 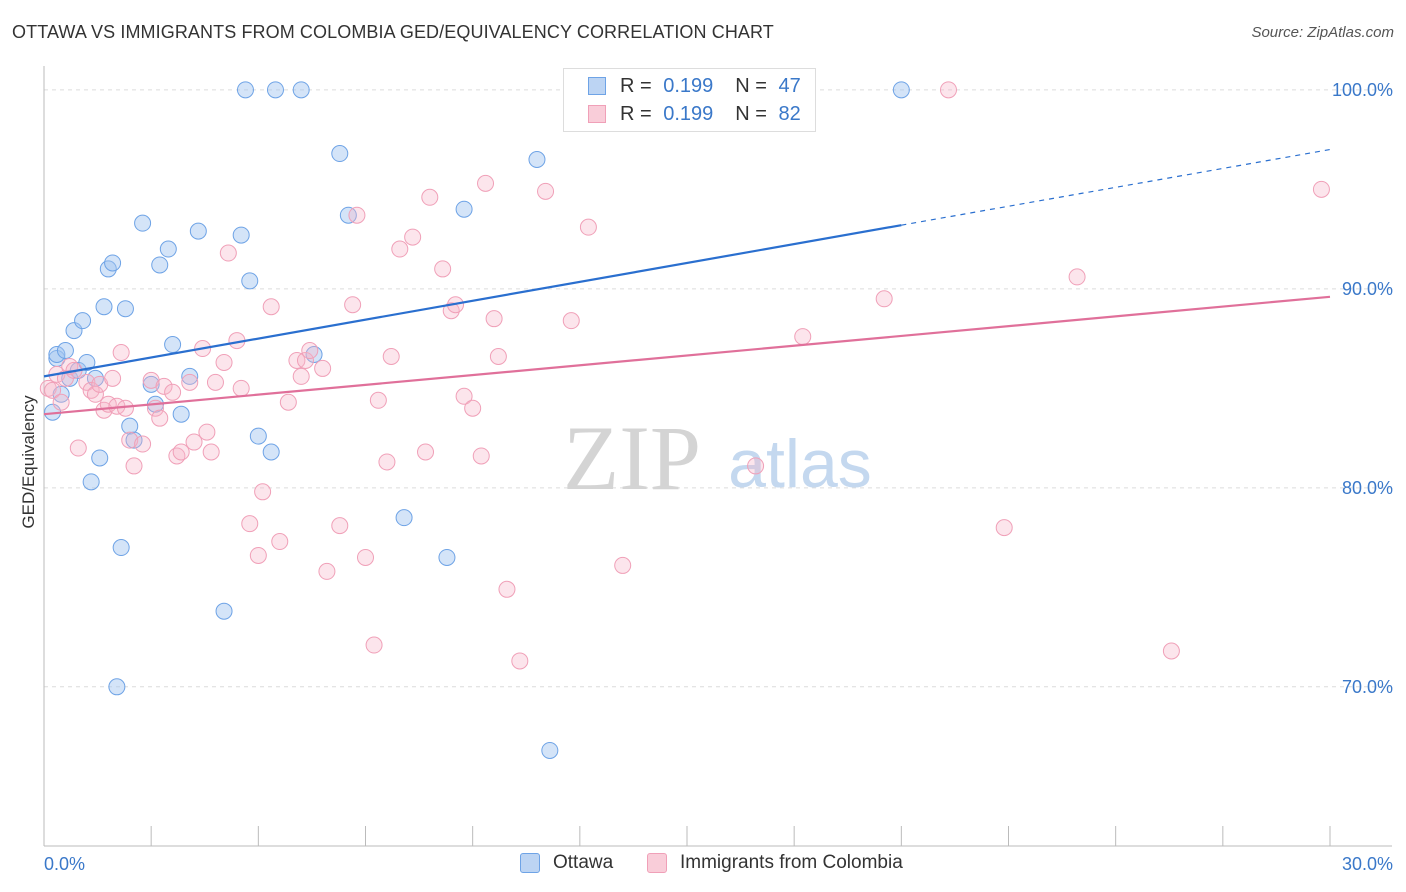 I want to click on n-value: 47, so click(x=789, y=85).